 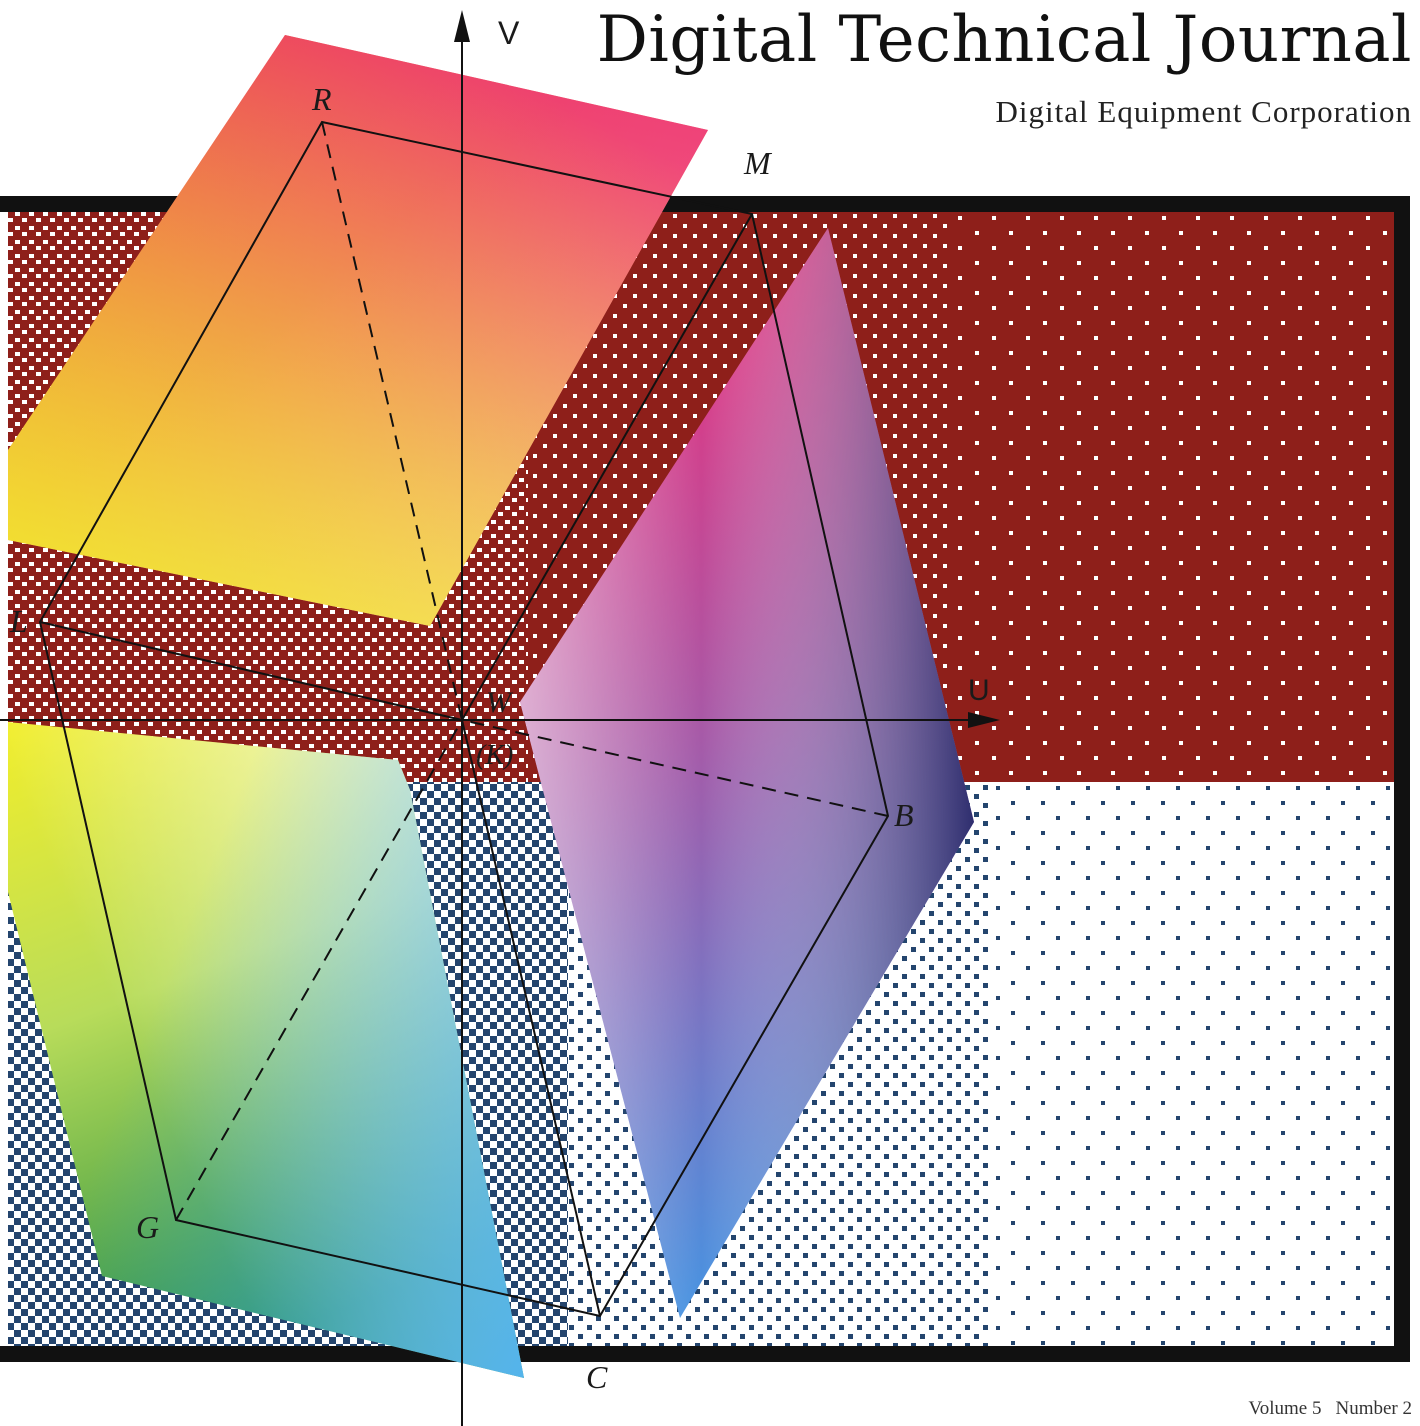 What do you see at coordinates (1373, 1408) in the screenshot?
I see `number-label: Number 2` at bounding box center [1373, 1408].